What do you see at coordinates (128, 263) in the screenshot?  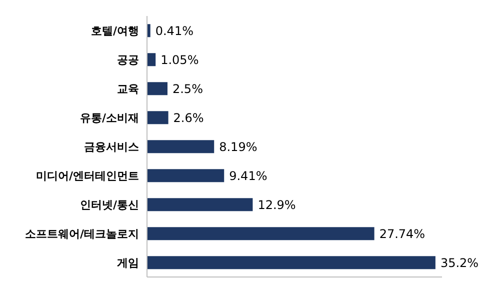 I see `y-tick-label: 게임` at bounding box center [128, 263].